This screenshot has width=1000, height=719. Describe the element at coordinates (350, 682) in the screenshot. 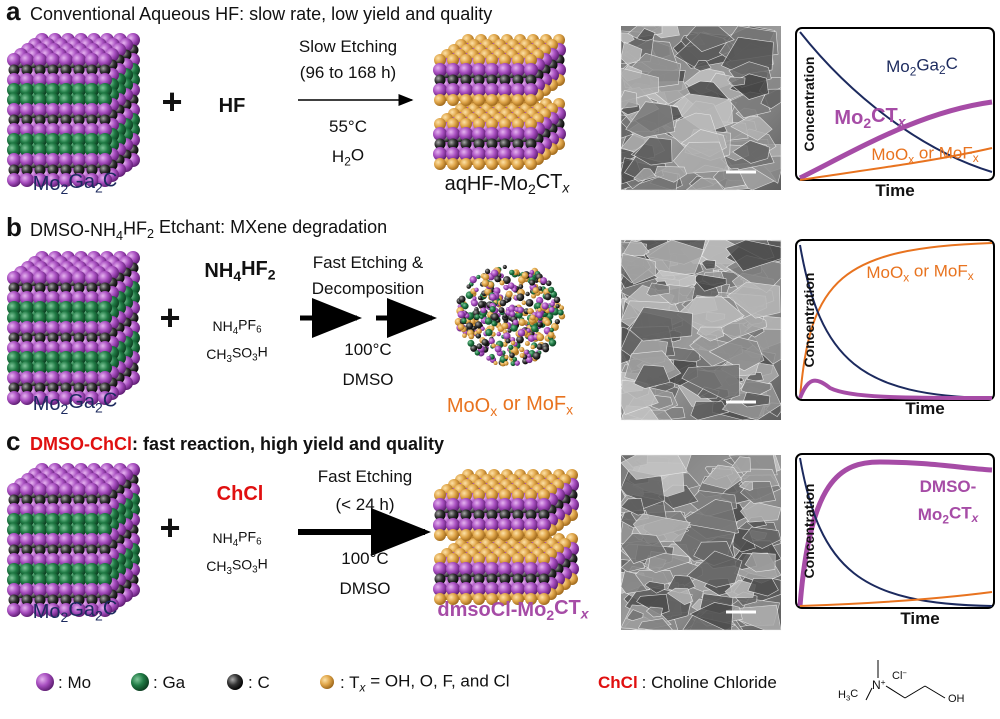

I see `text-run: : T` at that location.